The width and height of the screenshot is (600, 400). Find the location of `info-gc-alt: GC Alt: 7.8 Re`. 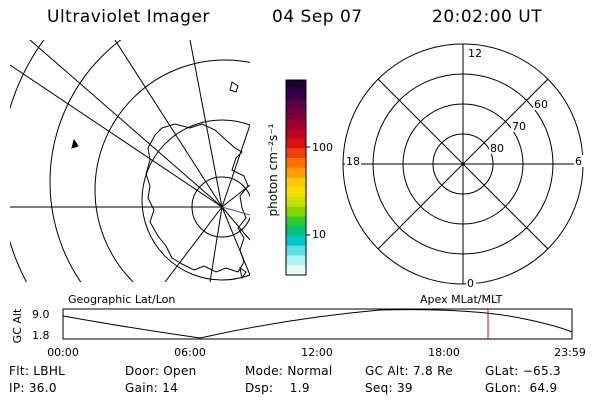

info-gc-alt: GC Alt: 7.8 Re is located at coordinates (409, 371).